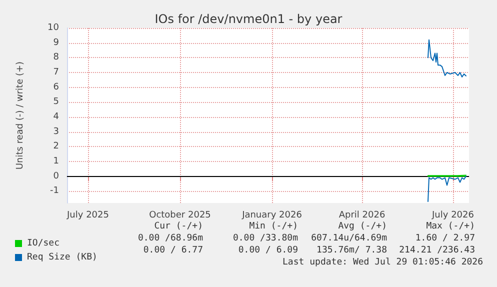 The height and width of the screenshot is (287, 497). What do you see at coordinates (170, 239) in the screenshot?
I see `text: 0.00 /68.96m` at bounding box center [170, 239].